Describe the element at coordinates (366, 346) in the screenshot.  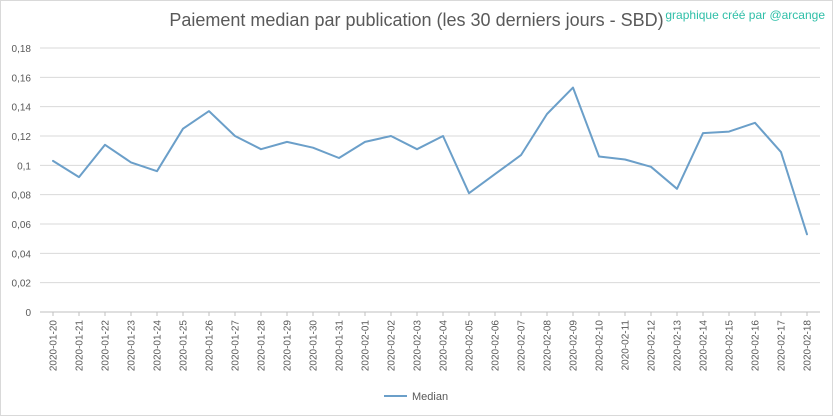
I see `x-tick-label: 2020-02-01` at that location.